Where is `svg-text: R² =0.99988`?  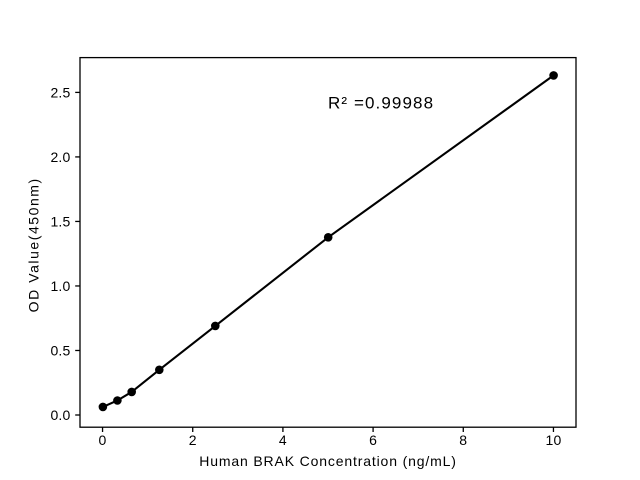 svg-text: R² =0.99988 is located at coordinates (381, 103).